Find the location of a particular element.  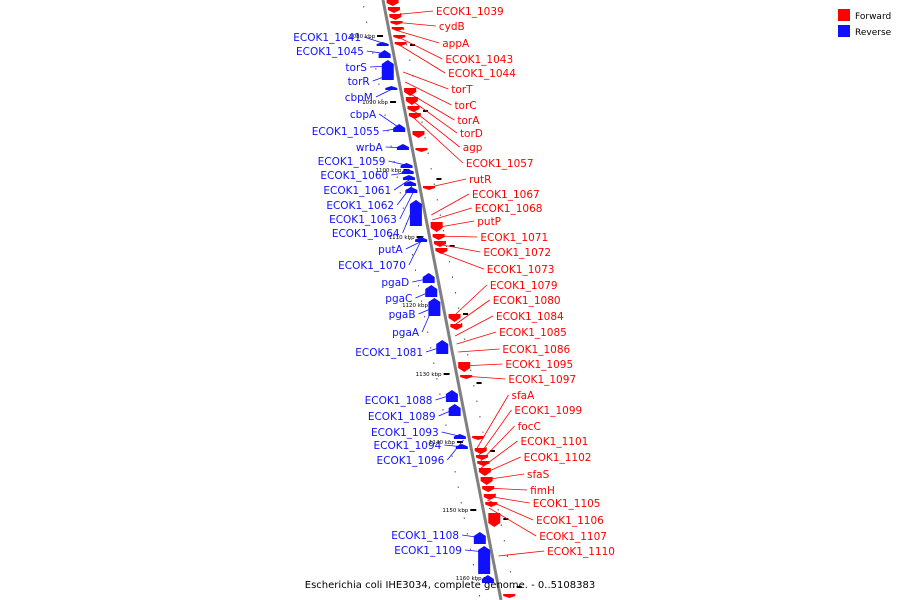

reverse-gene-label: ECOK1_1045 is located at coordinates (330, 52).